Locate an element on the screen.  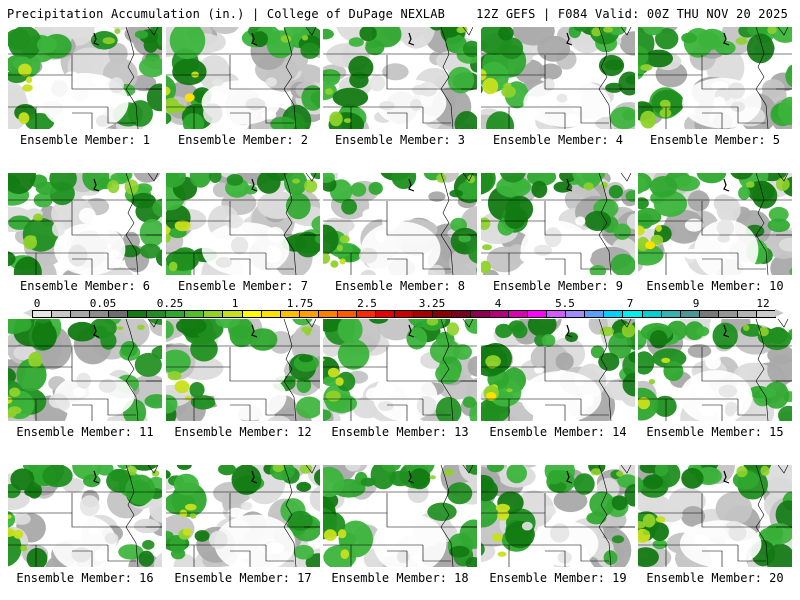
member-caption: Ensemble Member: 13 is located at coordinates (400, 432).